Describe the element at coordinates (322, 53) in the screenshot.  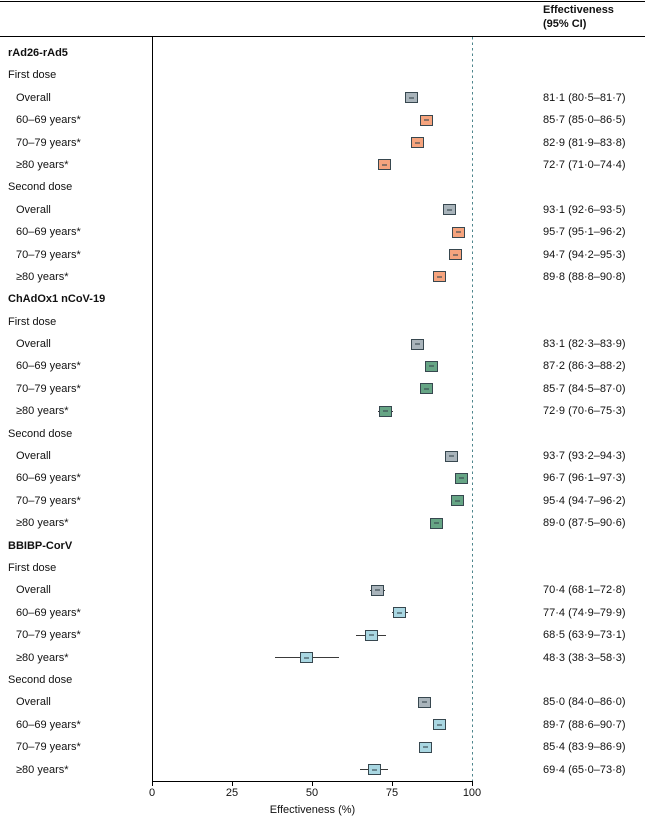
I see `vaccine-group-row: rAd26-rAd5` at that location.